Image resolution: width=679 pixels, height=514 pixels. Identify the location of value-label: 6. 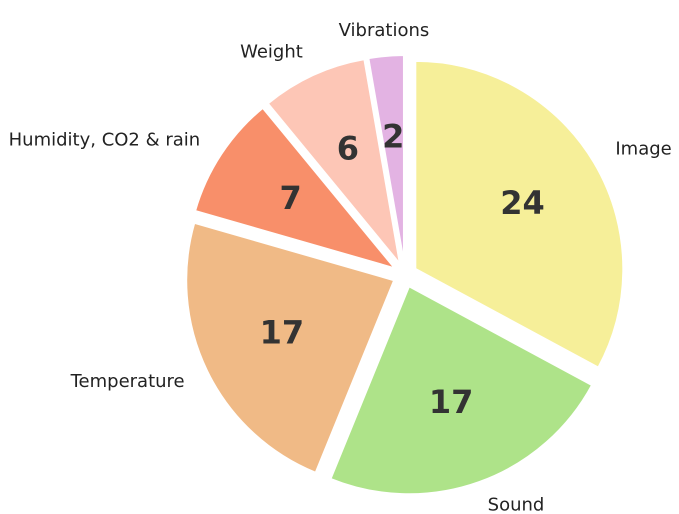
(348, 149).